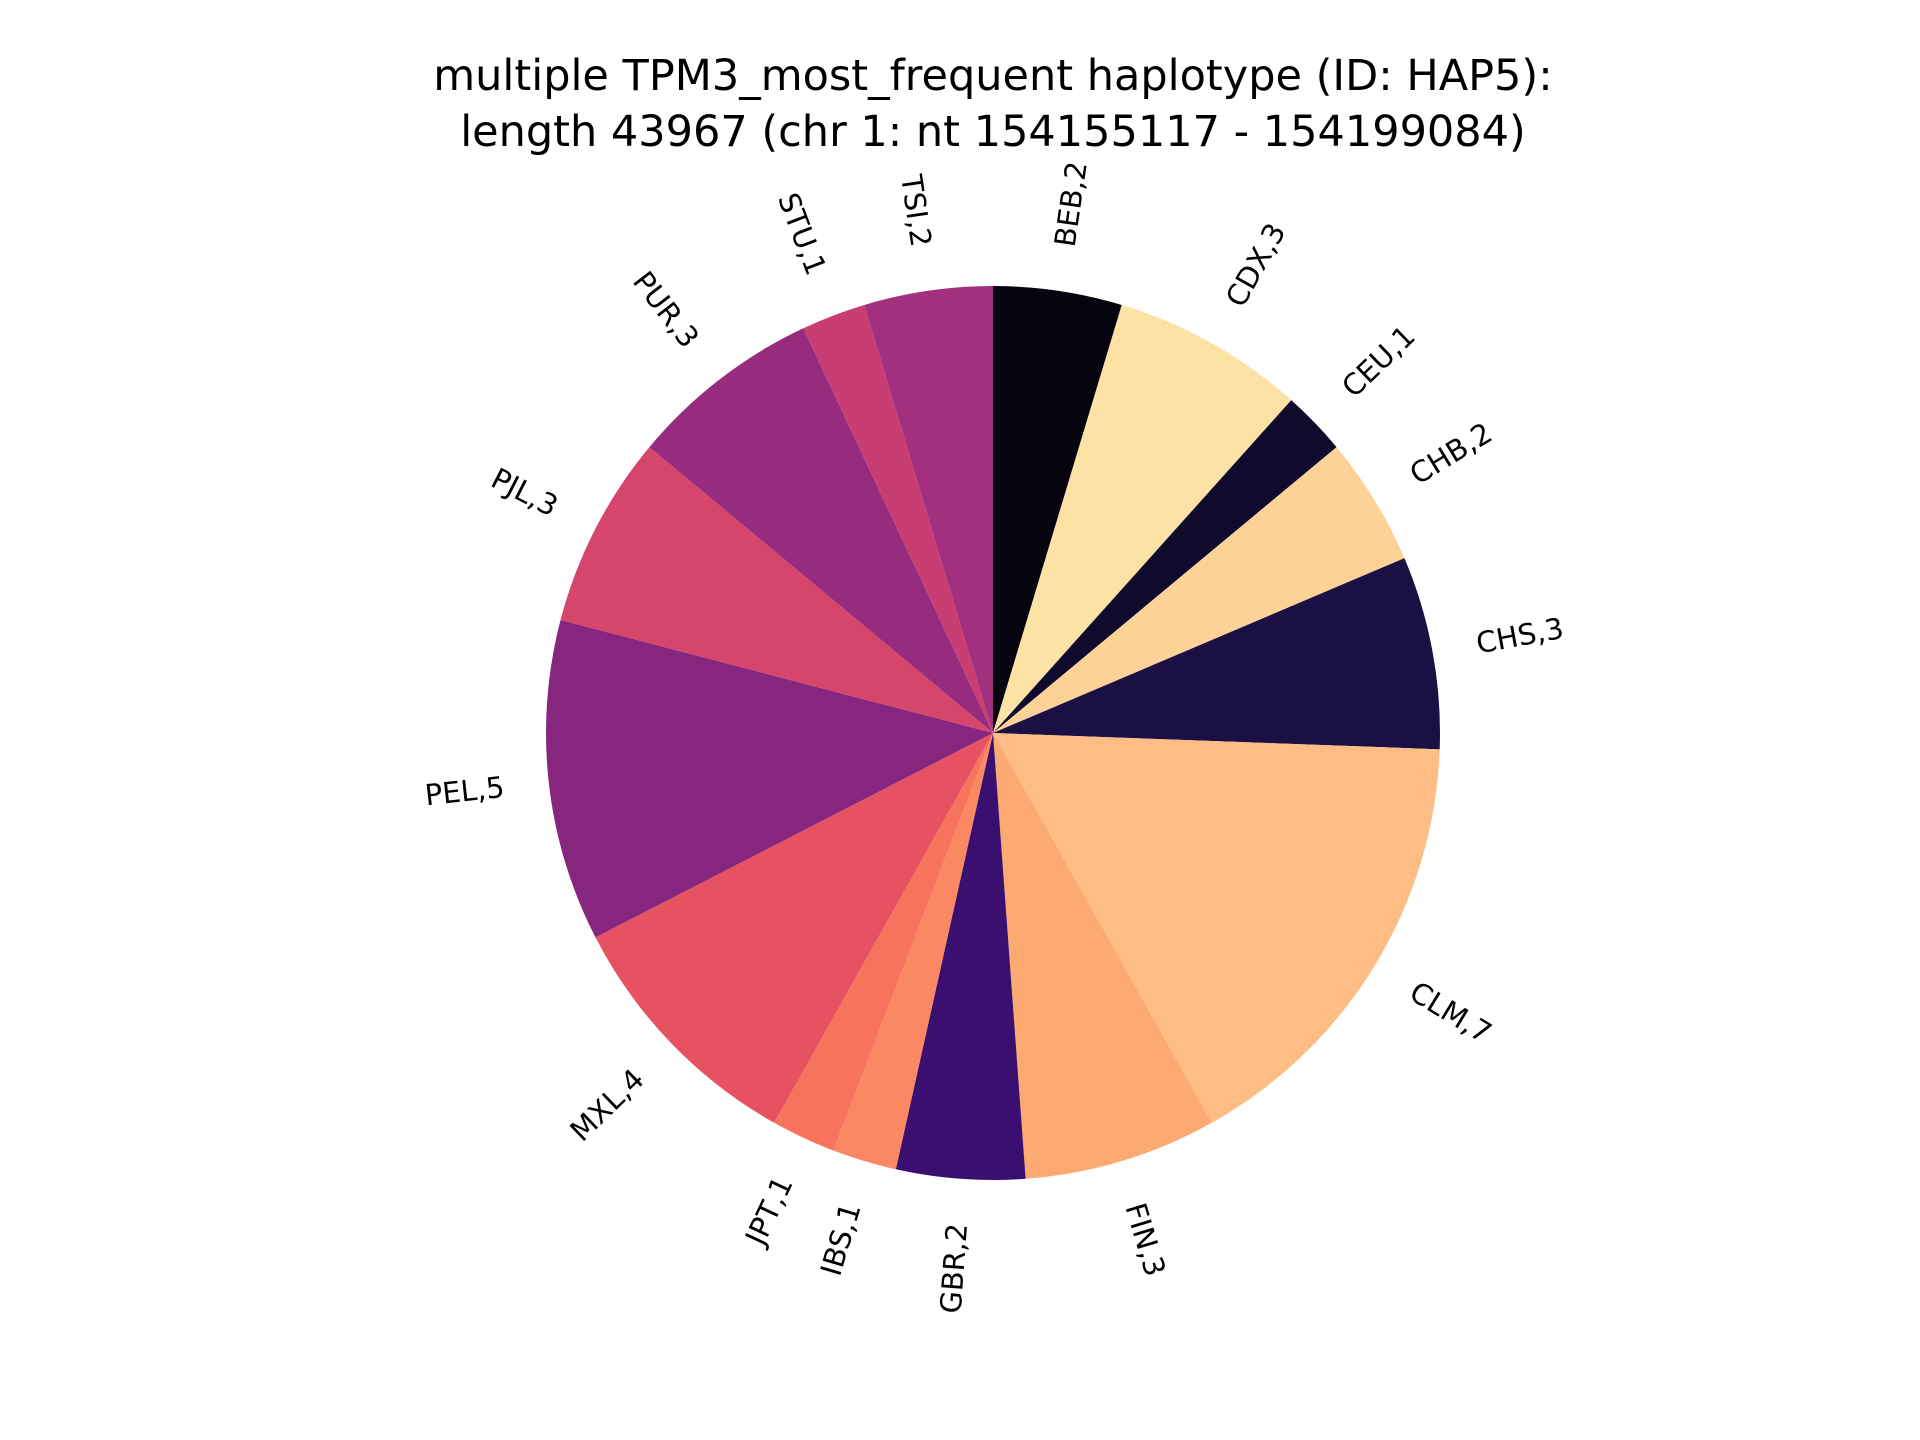 Image resolution: width=1920 pixels, height=1440 pixels. I want to click on pie-label-pel: PEL,5, so click(464, 791).